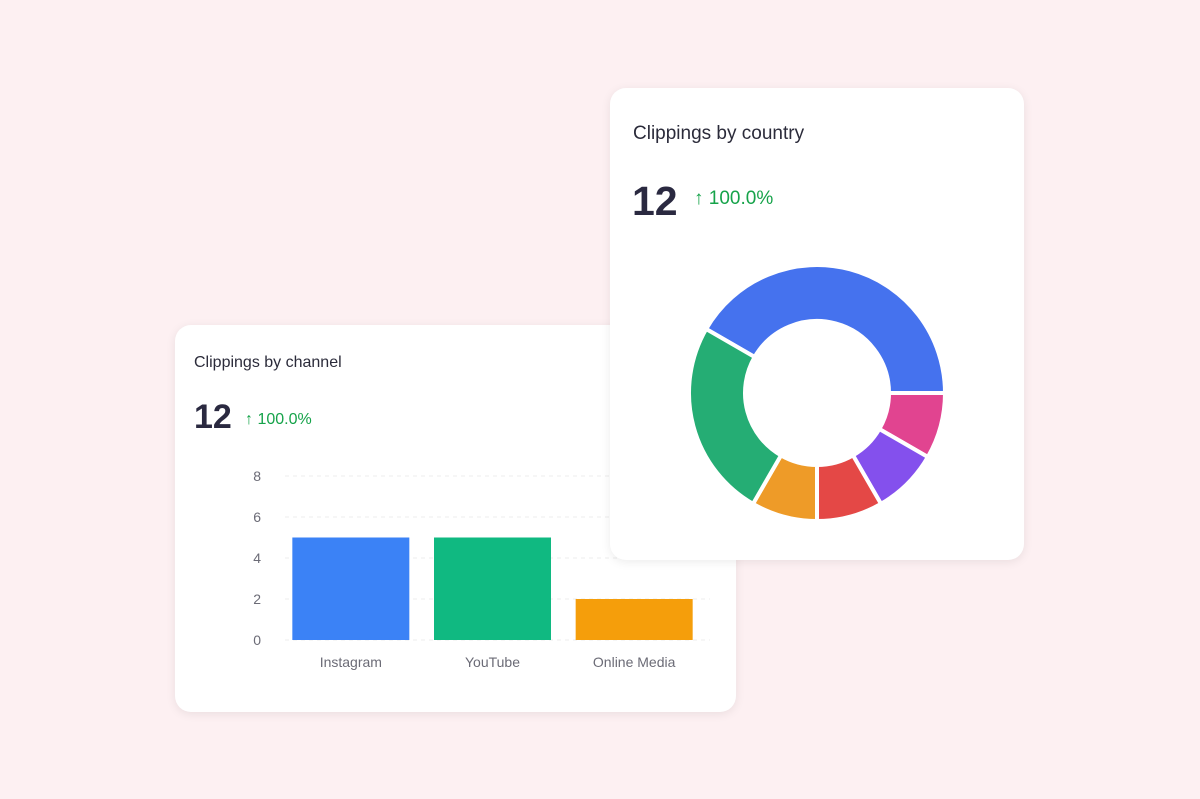  I want to click on y-tick-label: 2, so click(257, 599).